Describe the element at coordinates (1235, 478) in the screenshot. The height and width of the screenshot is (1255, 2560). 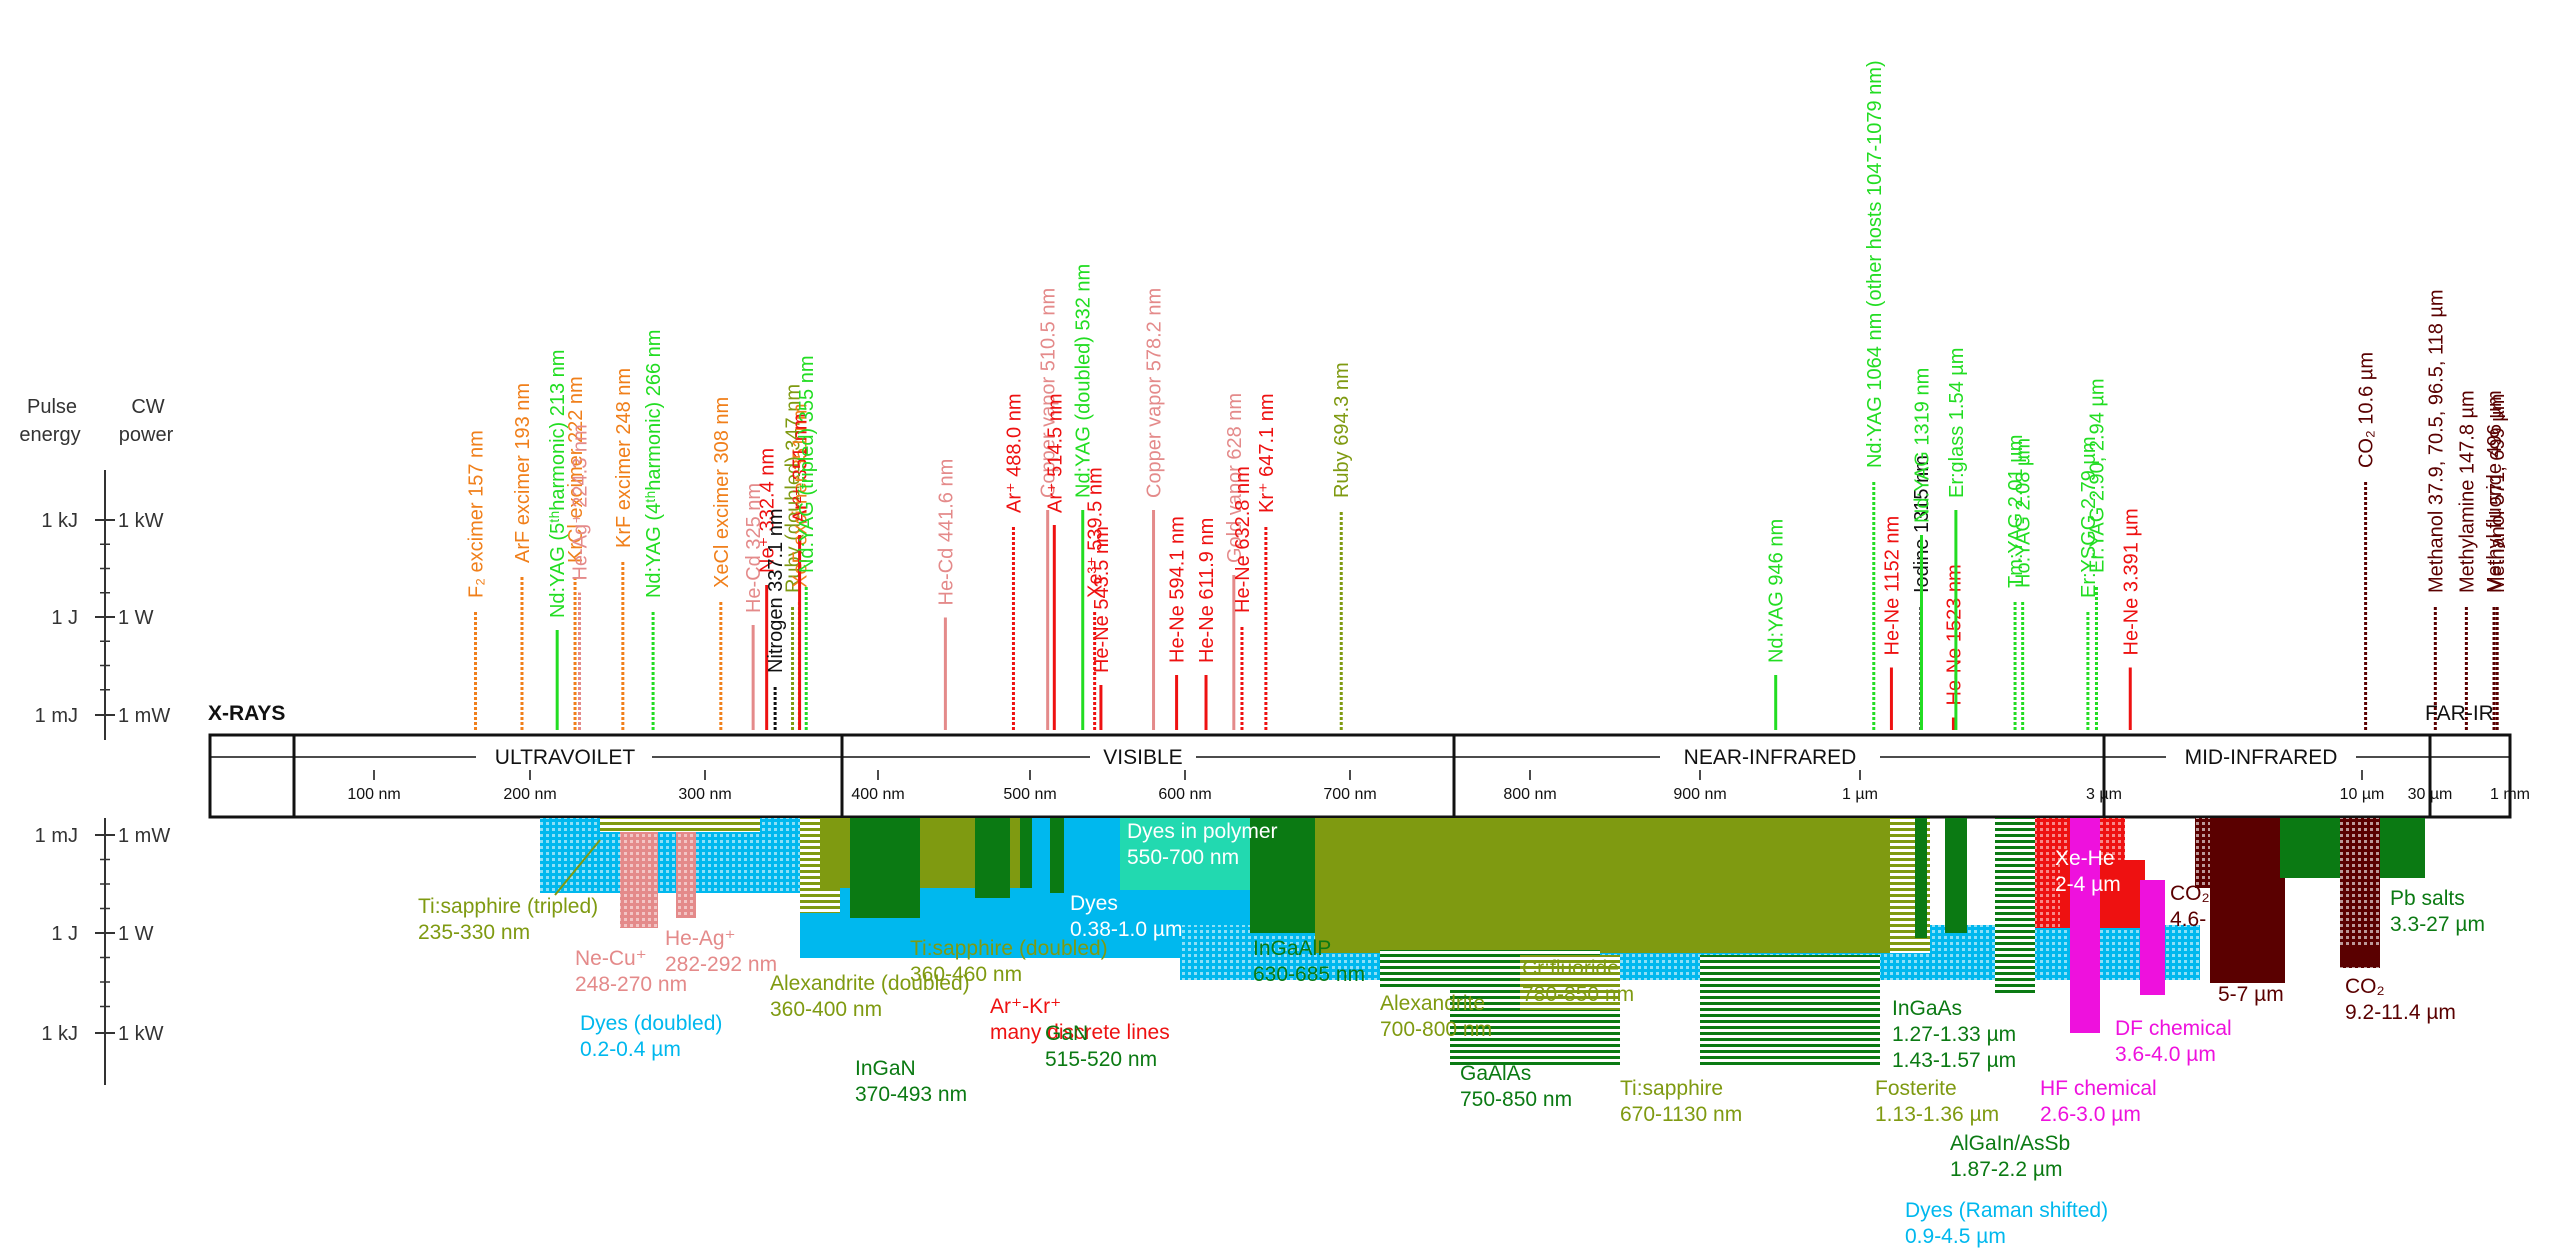
I see `laser-label: Gold vapor 628 nm` at that location.